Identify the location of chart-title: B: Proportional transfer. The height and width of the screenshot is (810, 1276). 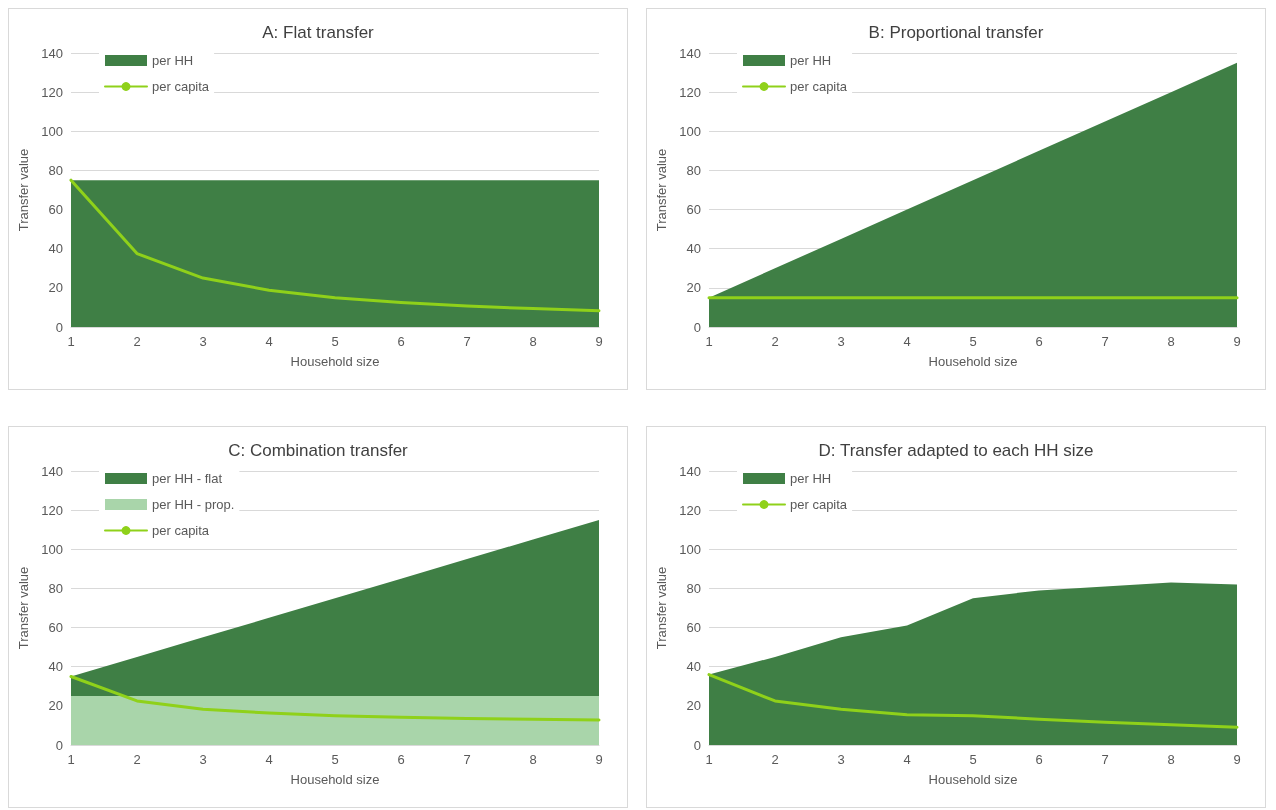
(956, 32).